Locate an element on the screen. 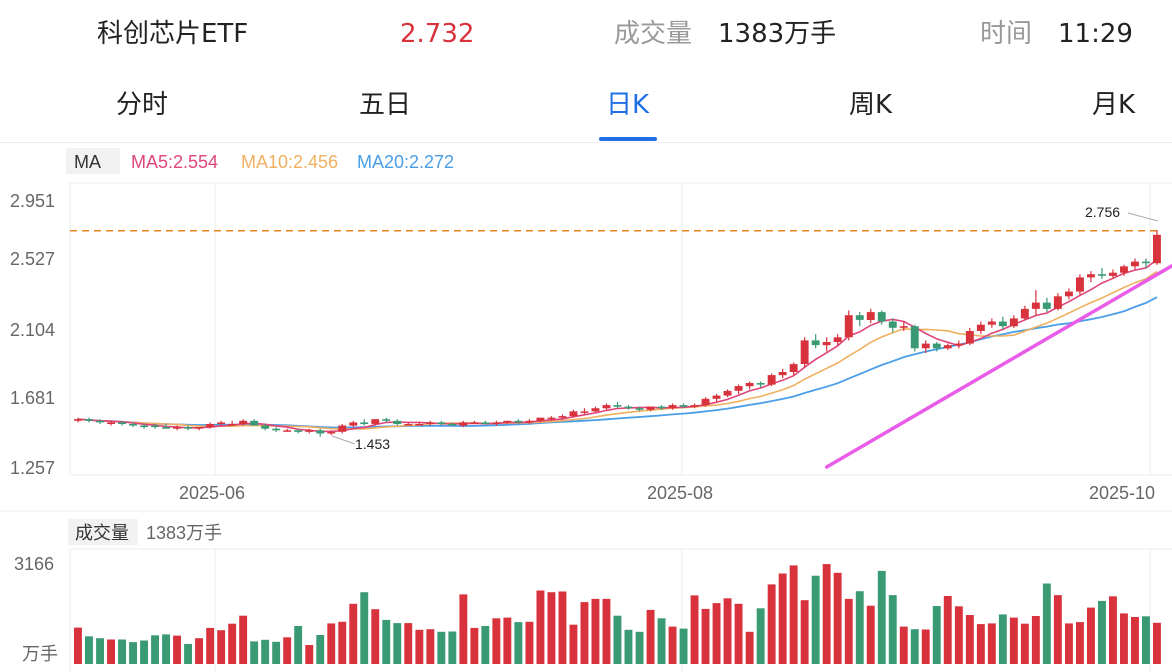 The image size is (1172, 672). tab-weekly-k: 周K is located at coordinates (871, 105).